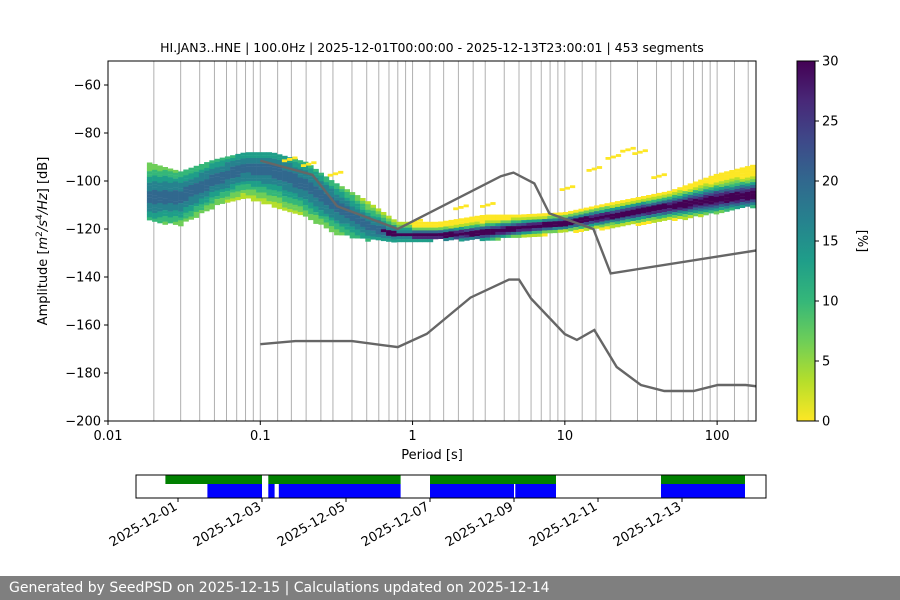 This screenshot has width=900, height=600. I want to click on y-tick-label: −160, so click(83, 326).